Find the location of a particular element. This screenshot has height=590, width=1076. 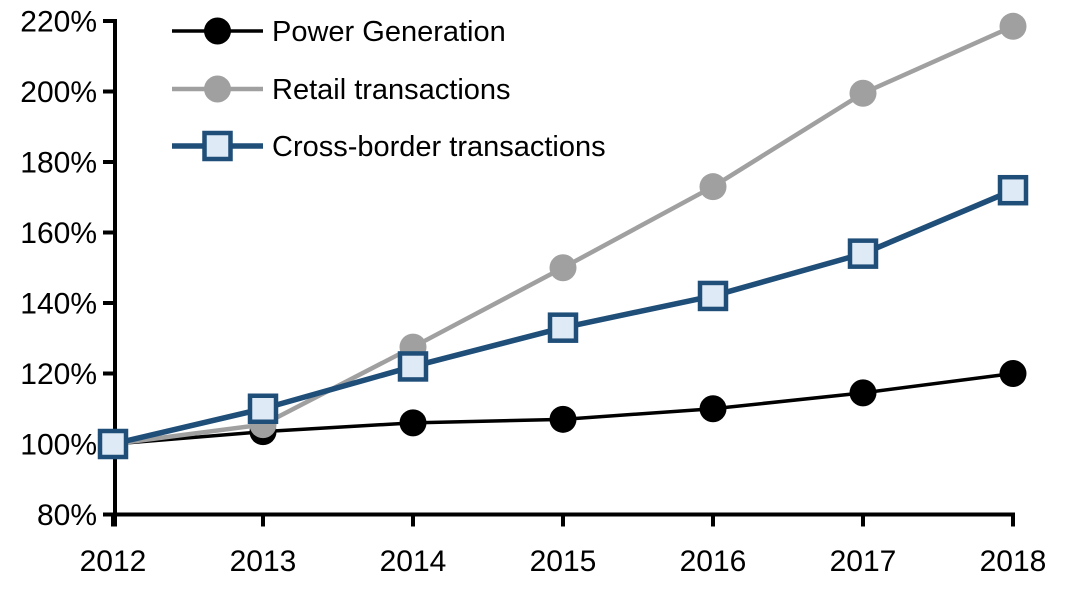

y-tick-label: 200% is located at coordinates (58, 92).